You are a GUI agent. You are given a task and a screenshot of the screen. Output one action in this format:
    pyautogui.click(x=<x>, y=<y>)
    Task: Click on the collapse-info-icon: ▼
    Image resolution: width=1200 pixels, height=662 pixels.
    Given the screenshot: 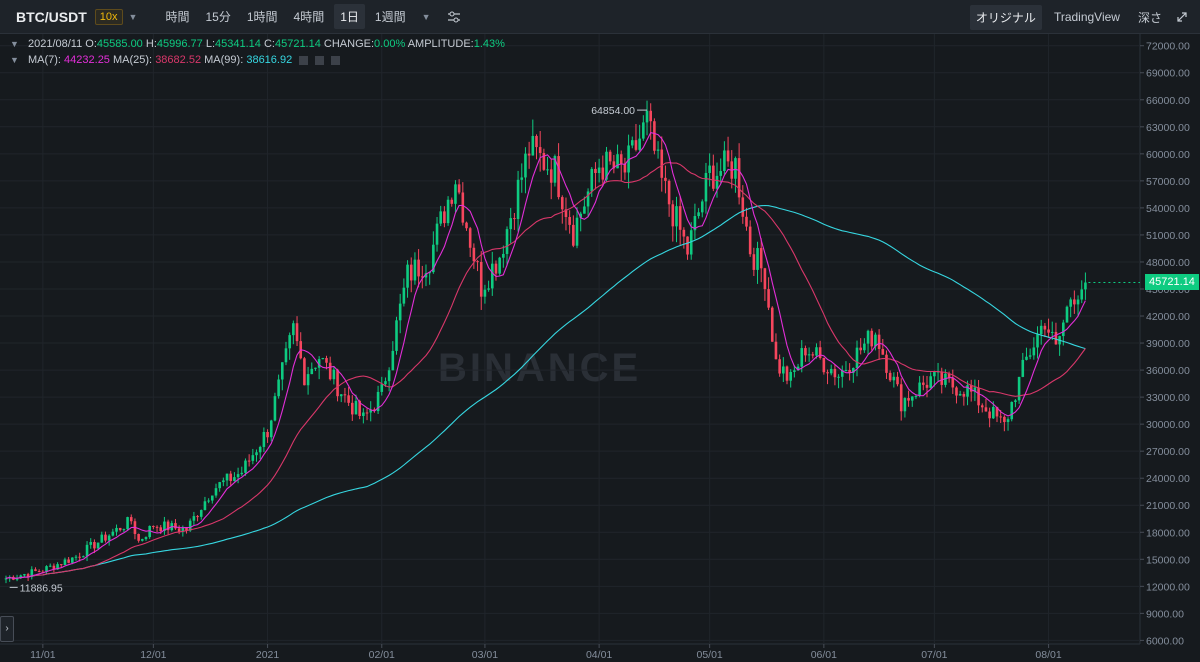 What is the action you would take?
    pyautogui.click(x=14, y=44)
    